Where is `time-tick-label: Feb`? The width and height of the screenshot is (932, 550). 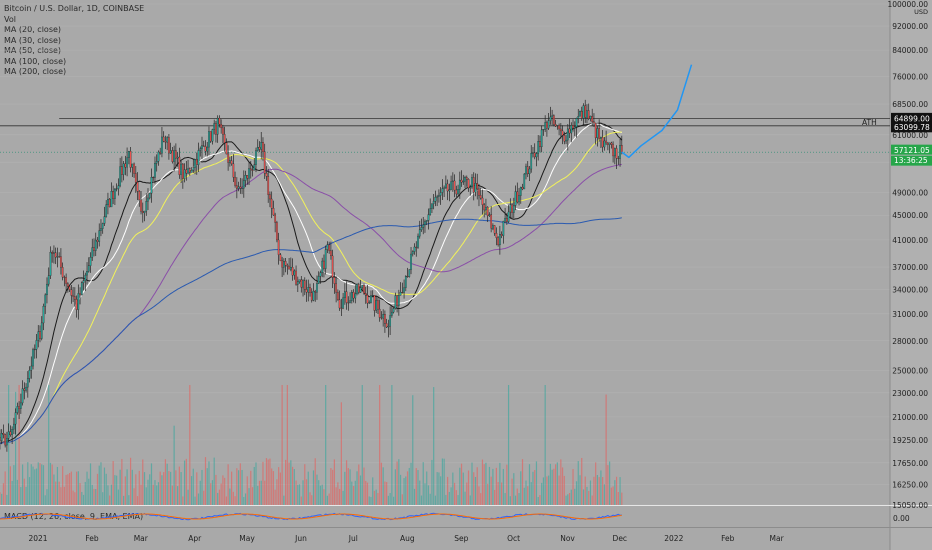
time-tick-label: Feb is located at coordinates (92, 538).